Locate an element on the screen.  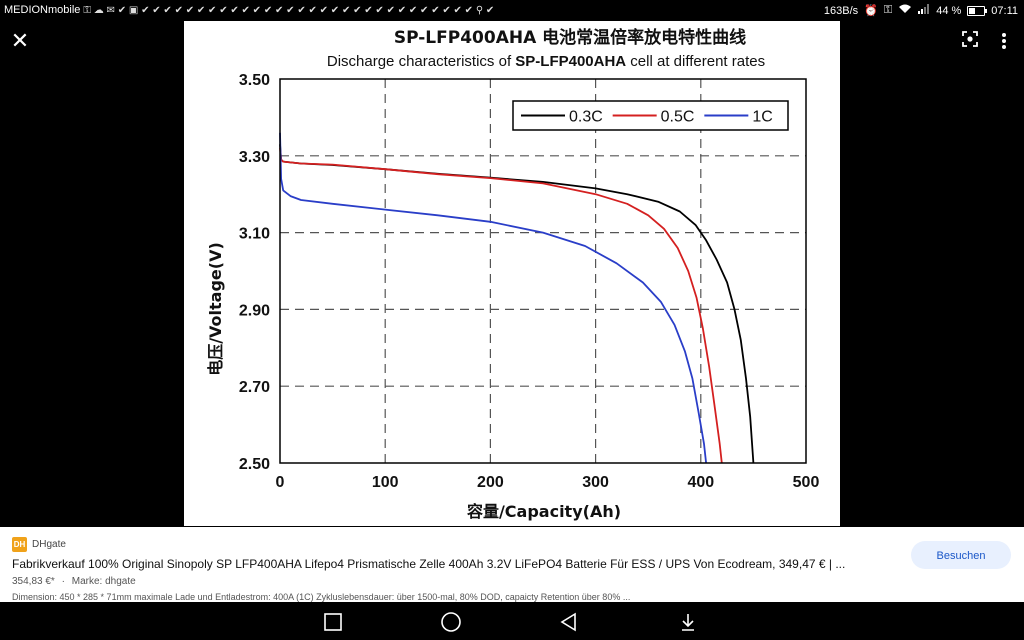
y-tick-label: 3.50 is located at coordinates (254, 80).